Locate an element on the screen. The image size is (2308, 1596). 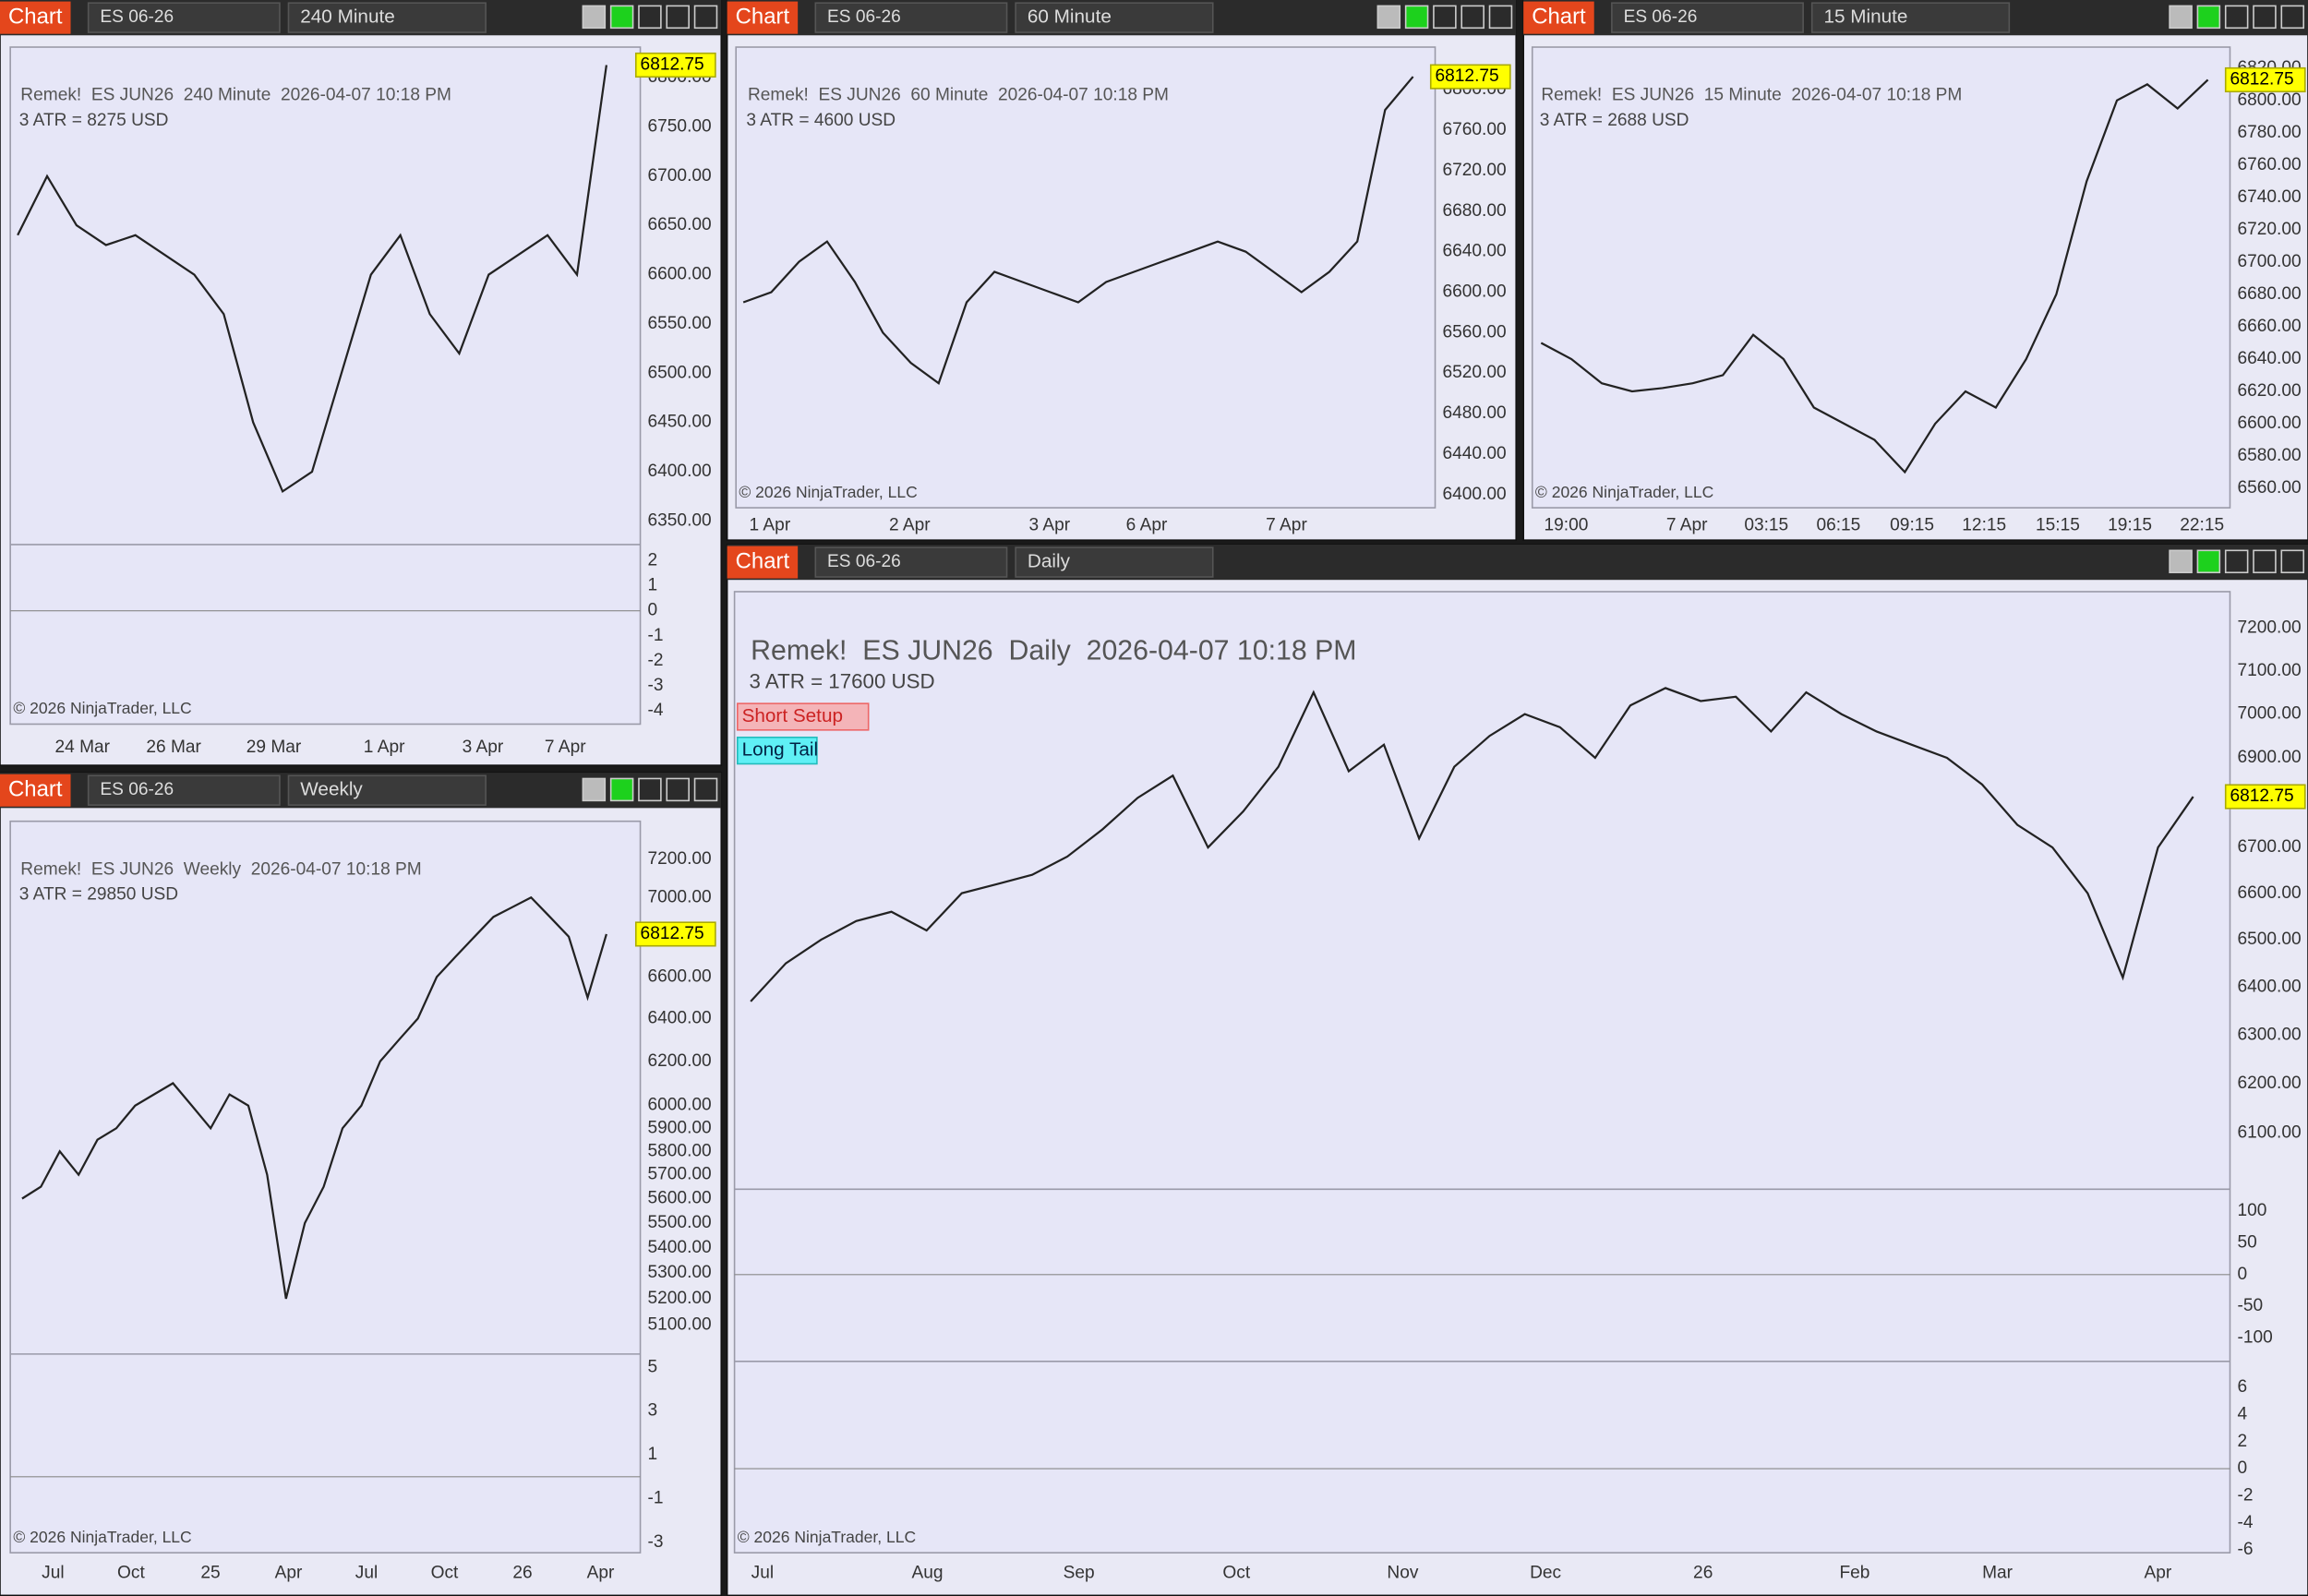
price-tick-label: 5400.00 is located at coordinates (680, 1247).